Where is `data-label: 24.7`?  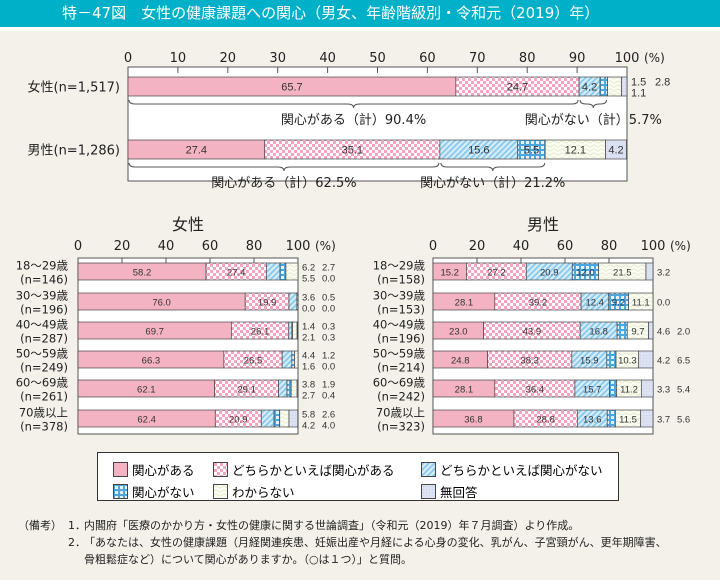 data-label: 24.7 is located at coordinates (517, 88).